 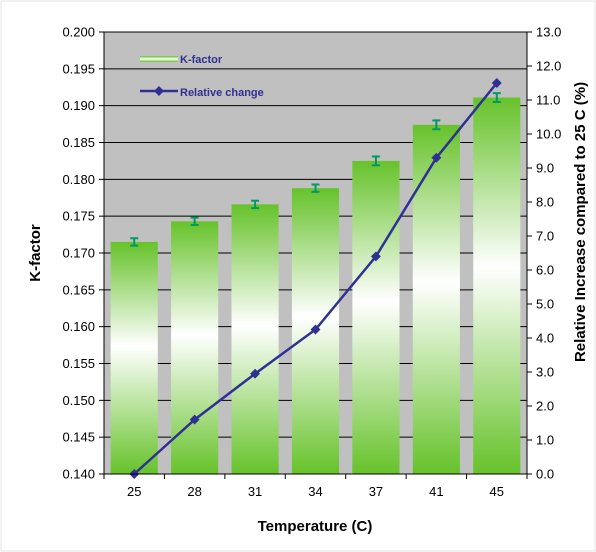 I want to click on y-tick-label: 0.170, so click(x=78, y=253).